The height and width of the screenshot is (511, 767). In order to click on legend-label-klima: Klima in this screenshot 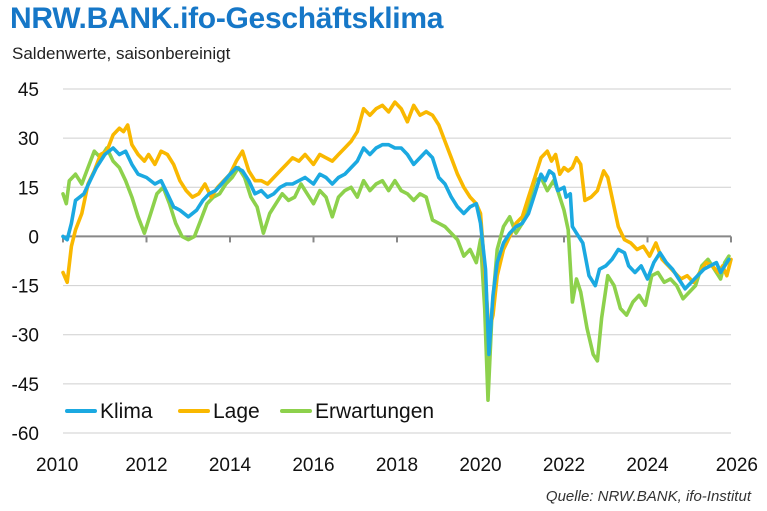, I will do `click(126, 411)`.